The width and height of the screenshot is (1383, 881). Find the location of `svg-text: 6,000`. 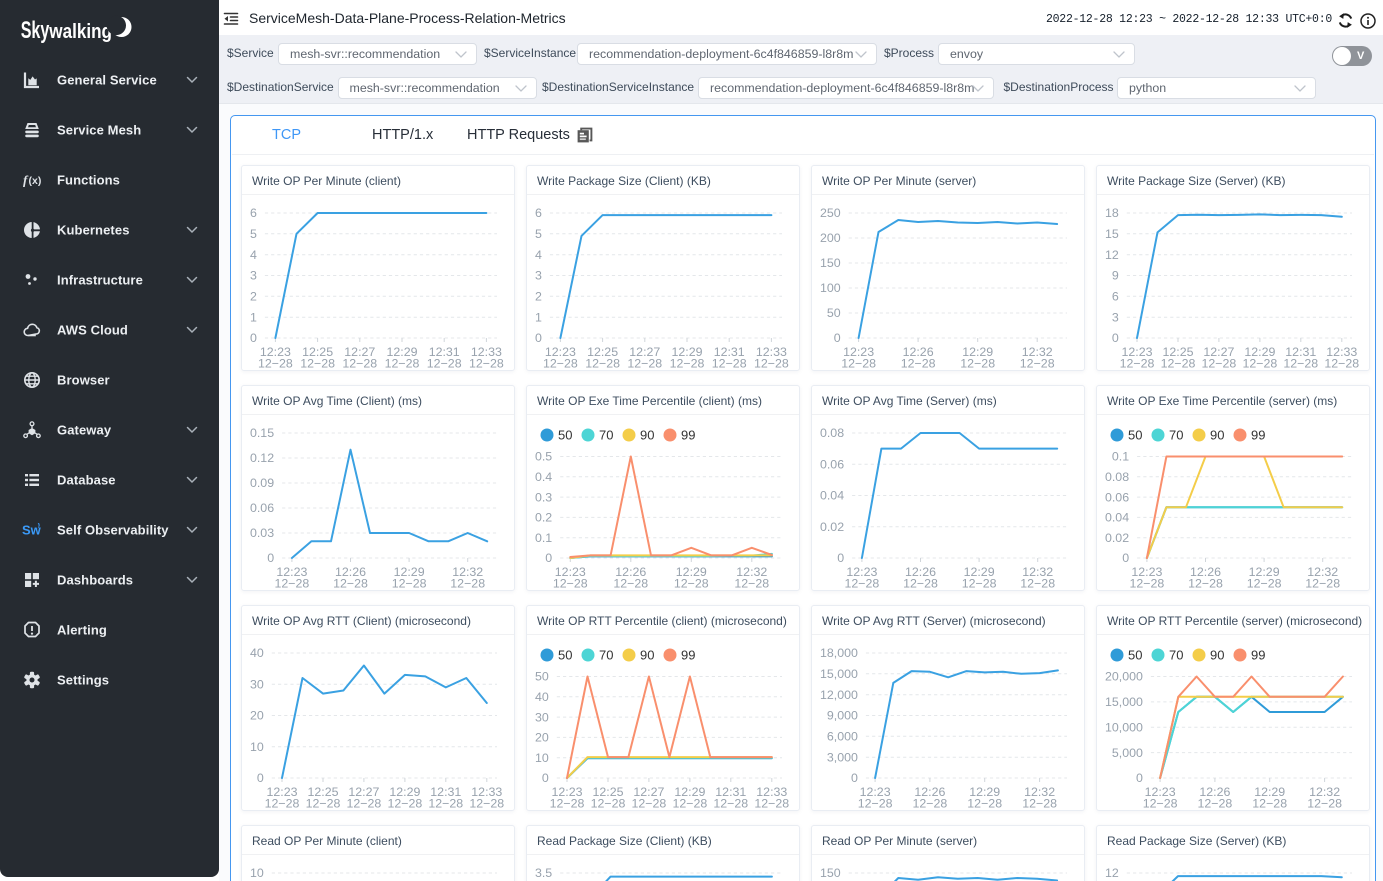

svg-text: 6,000 is located at coordinates (842, 737).